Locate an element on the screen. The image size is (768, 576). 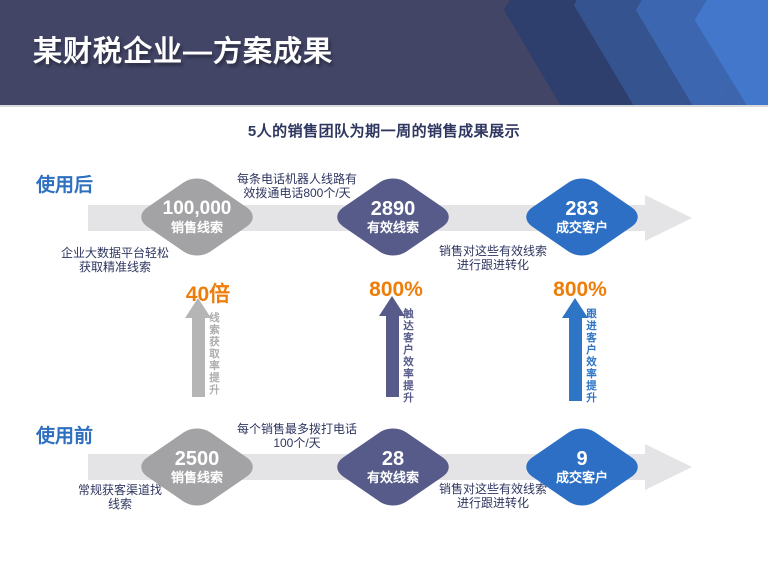
node-value: 2500 is located at coordinates (197, 459).